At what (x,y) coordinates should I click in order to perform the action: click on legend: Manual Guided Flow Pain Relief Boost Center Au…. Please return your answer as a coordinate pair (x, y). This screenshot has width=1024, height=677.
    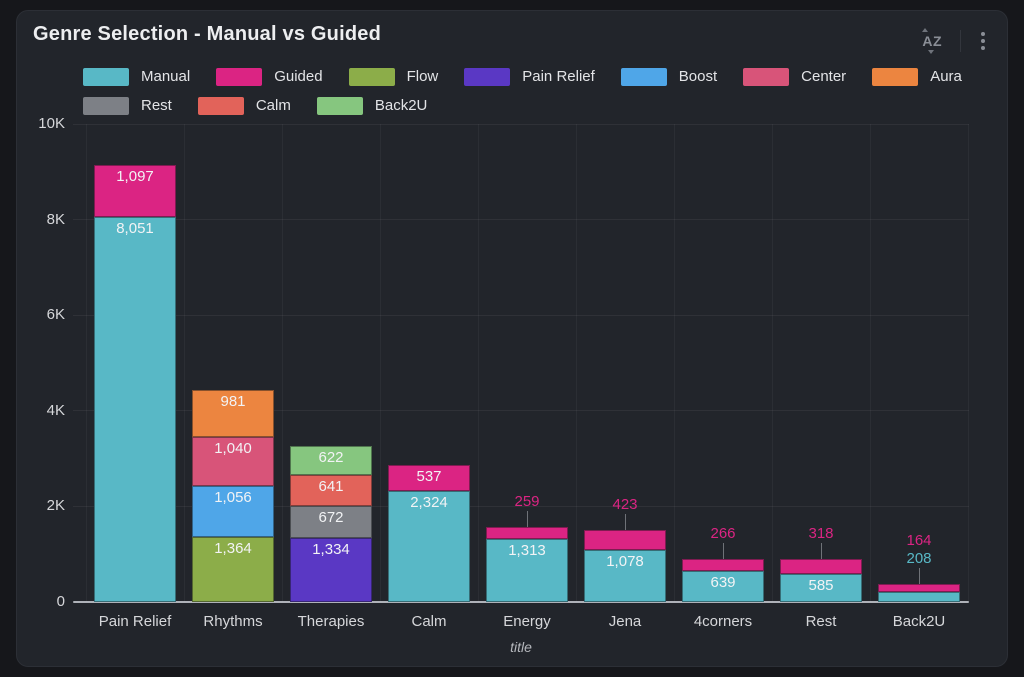
    Looking at the image, I should click on (539, 95).